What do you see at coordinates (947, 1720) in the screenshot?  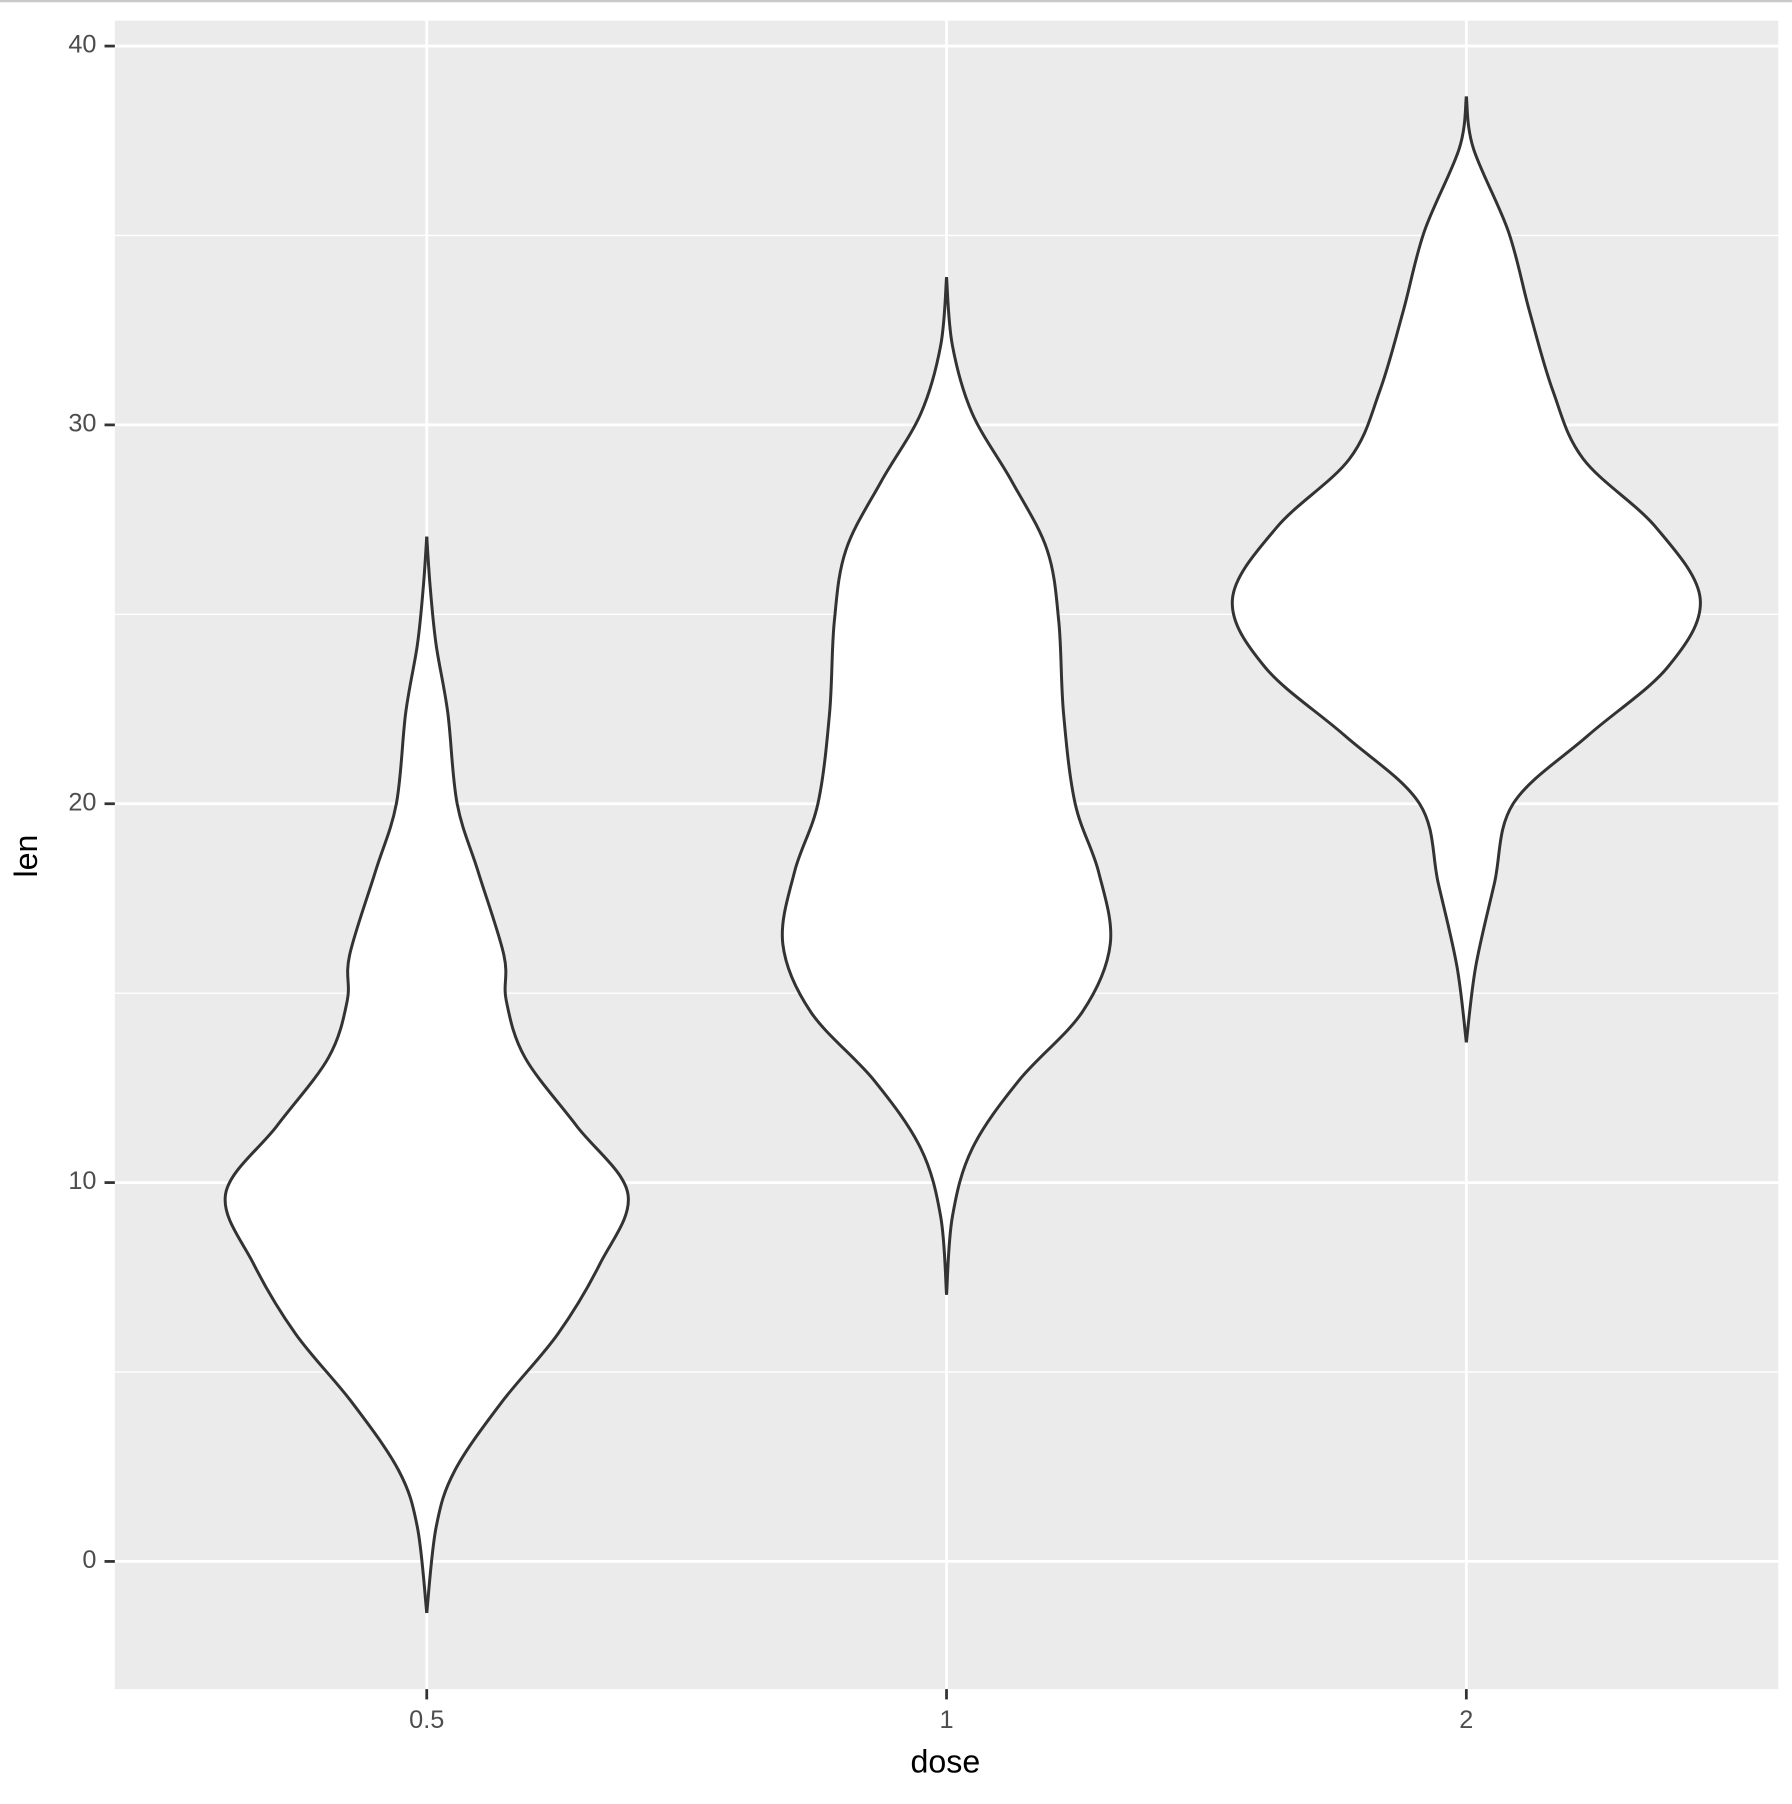 I see `x-tick-label: 1` at bounding box center [947, 1720].